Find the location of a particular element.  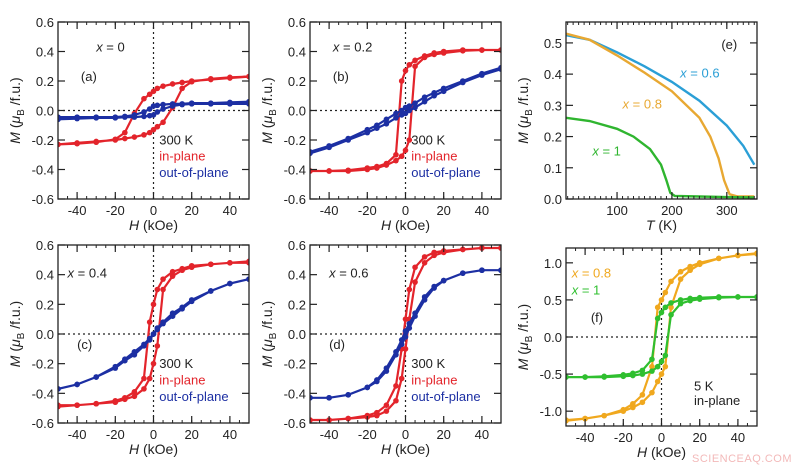

y-tick-label: 0.4 is located at coordinates (297, 275).